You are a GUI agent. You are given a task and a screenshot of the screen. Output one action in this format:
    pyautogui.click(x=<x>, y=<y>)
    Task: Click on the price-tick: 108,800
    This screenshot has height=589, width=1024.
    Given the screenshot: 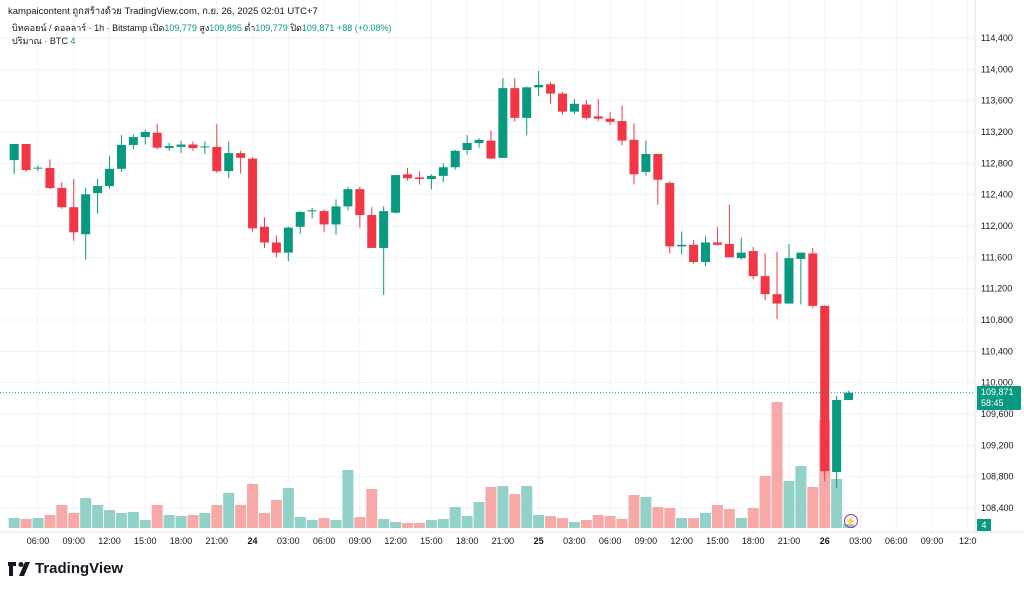 What is the action you would take?
    pyautogui.click(x=997, y=477)
    